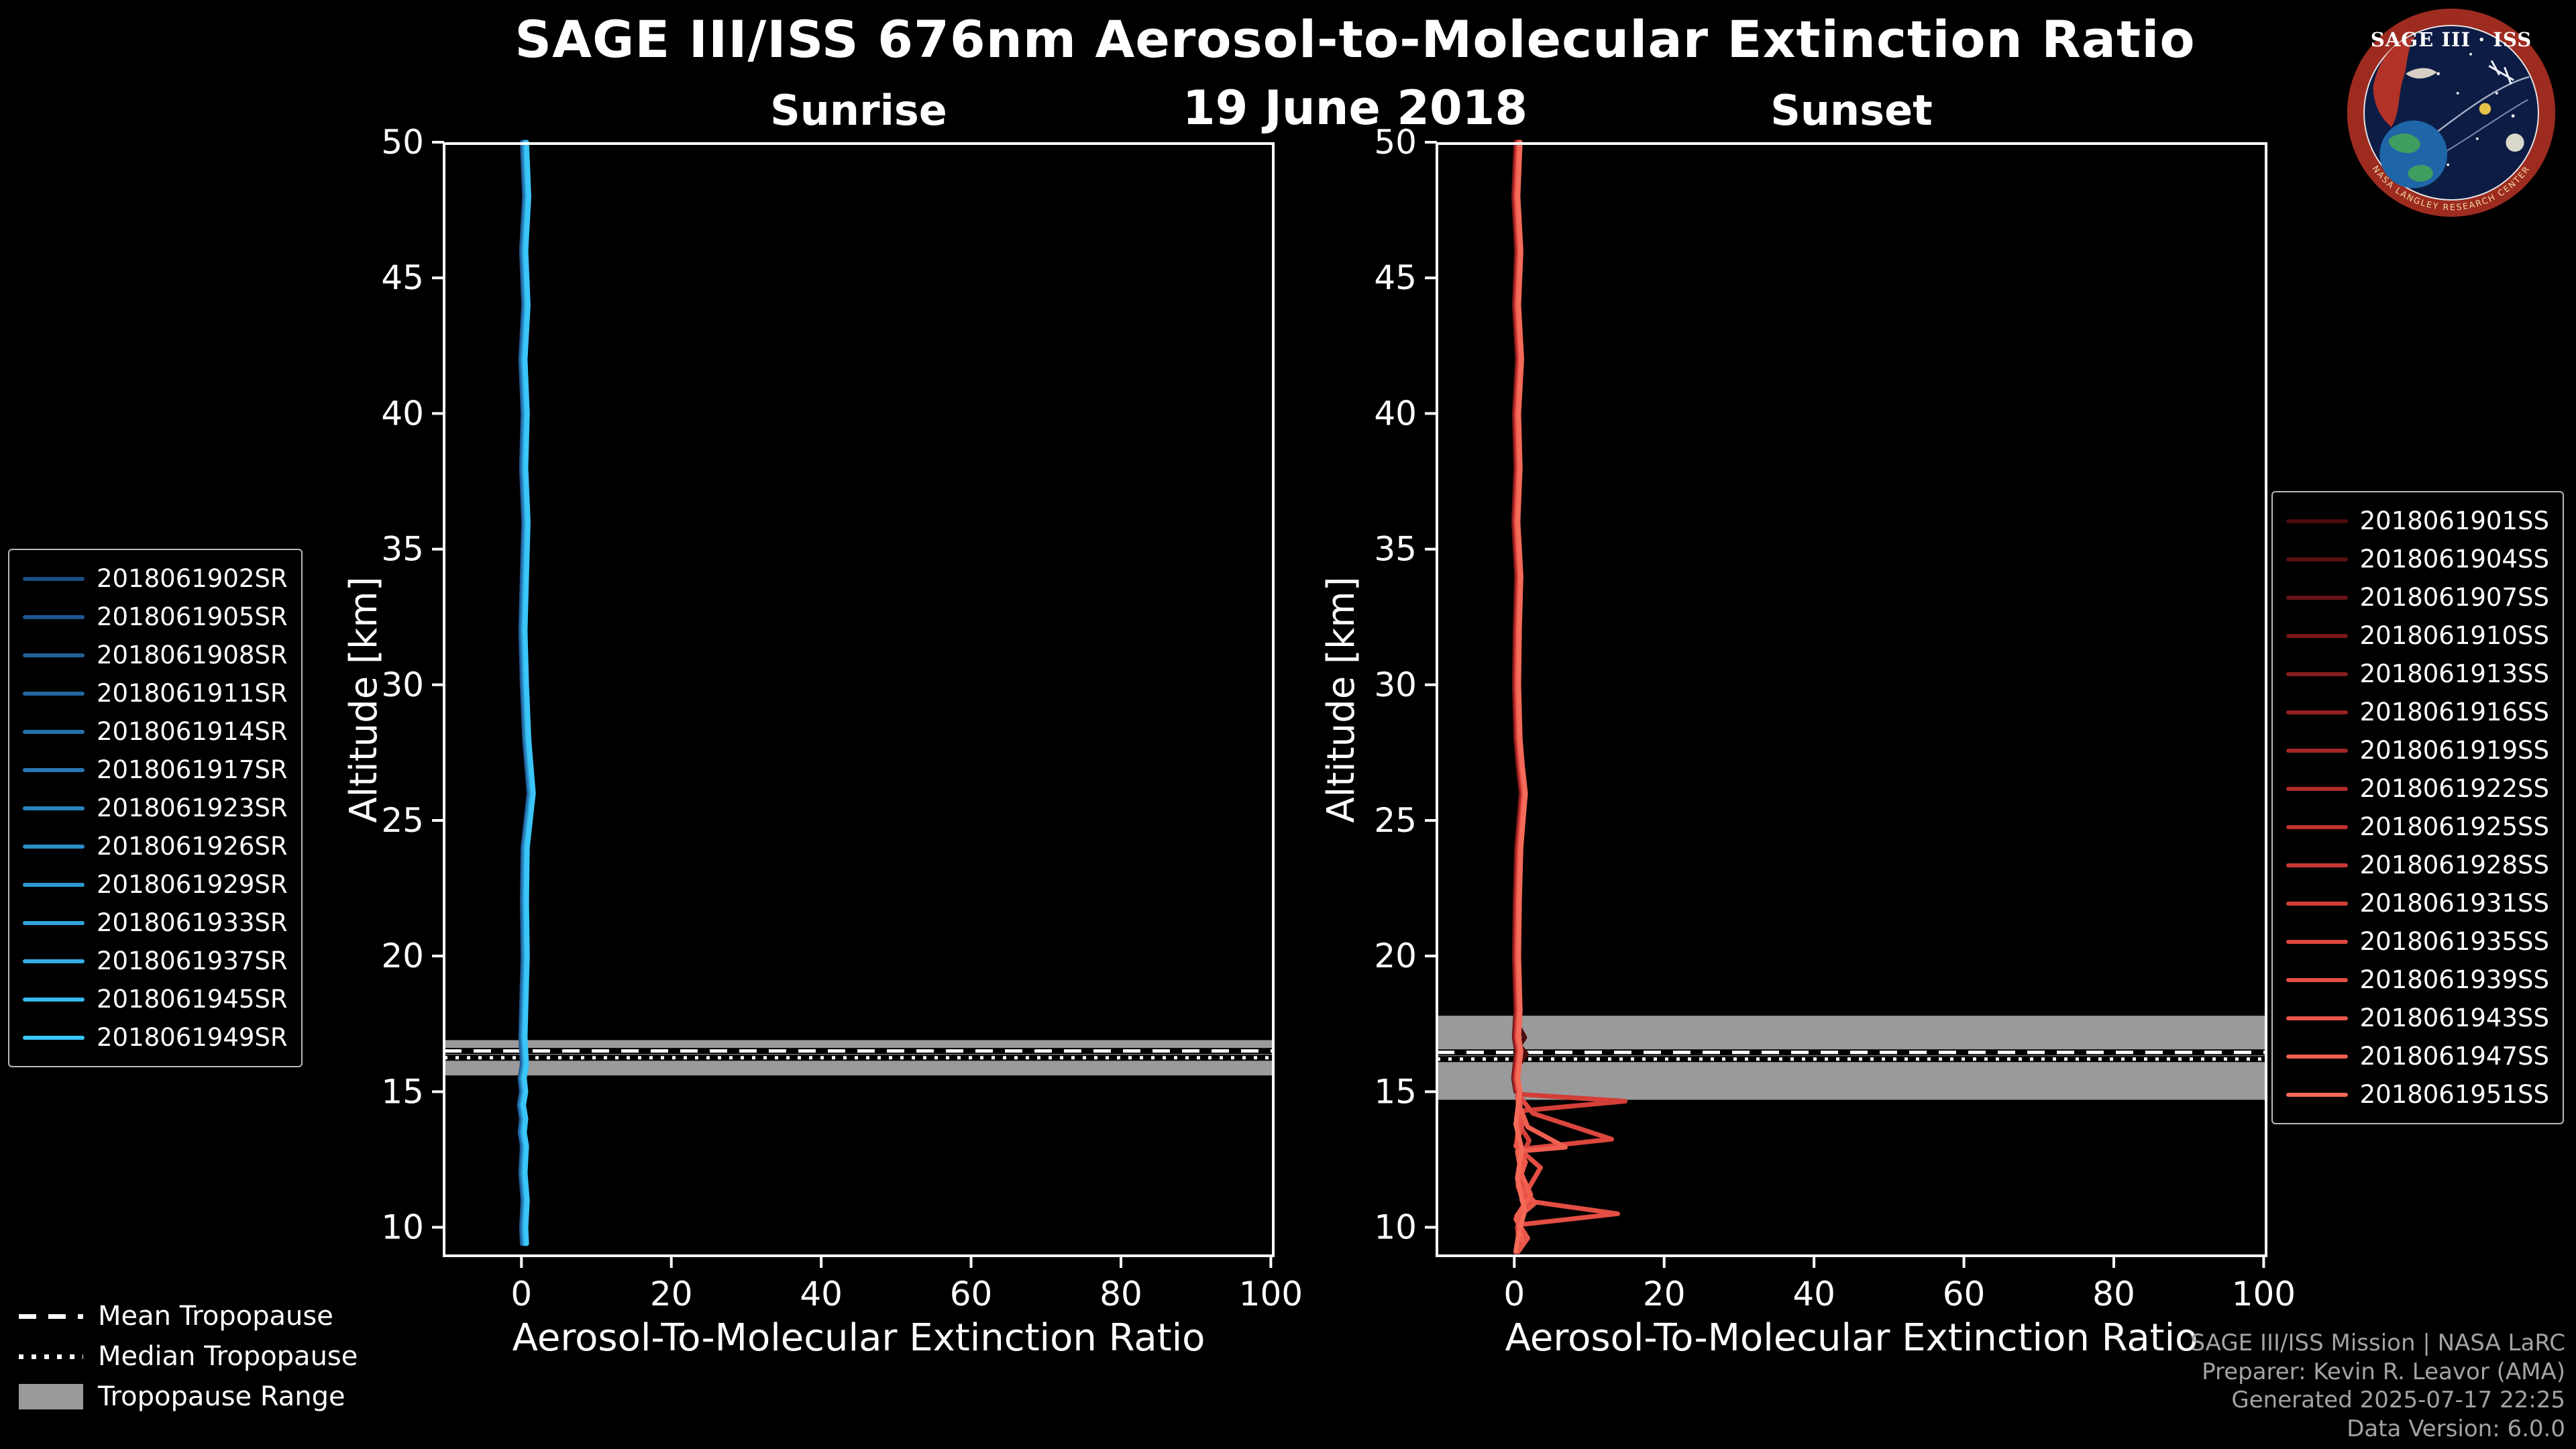  What do you see at coordinates (2417, 980) in the screenshot?
I see `legend-entry: 2018061939SS` at bounding box center [2417, 980].